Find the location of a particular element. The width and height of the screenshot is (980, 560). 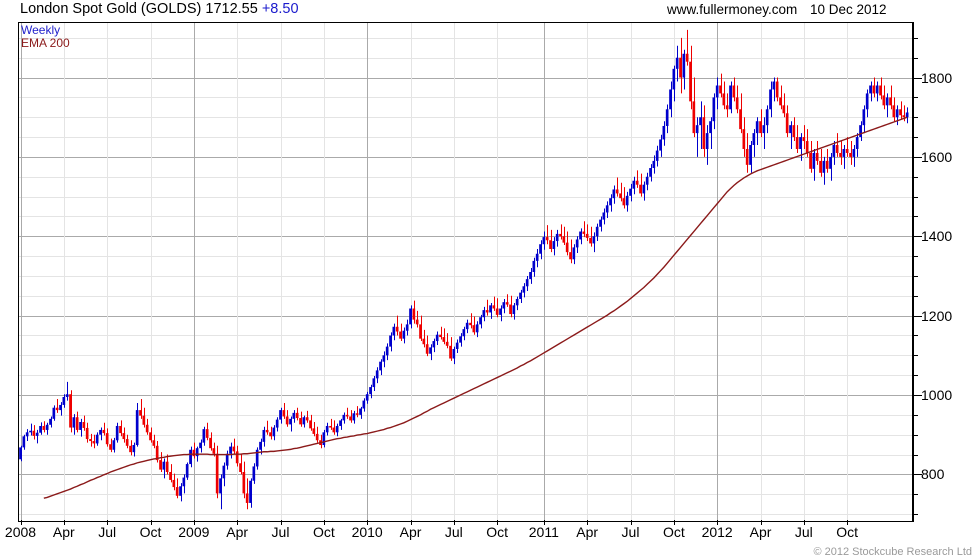

y-axis-label: 1000 is located at coordinates (937, 395).